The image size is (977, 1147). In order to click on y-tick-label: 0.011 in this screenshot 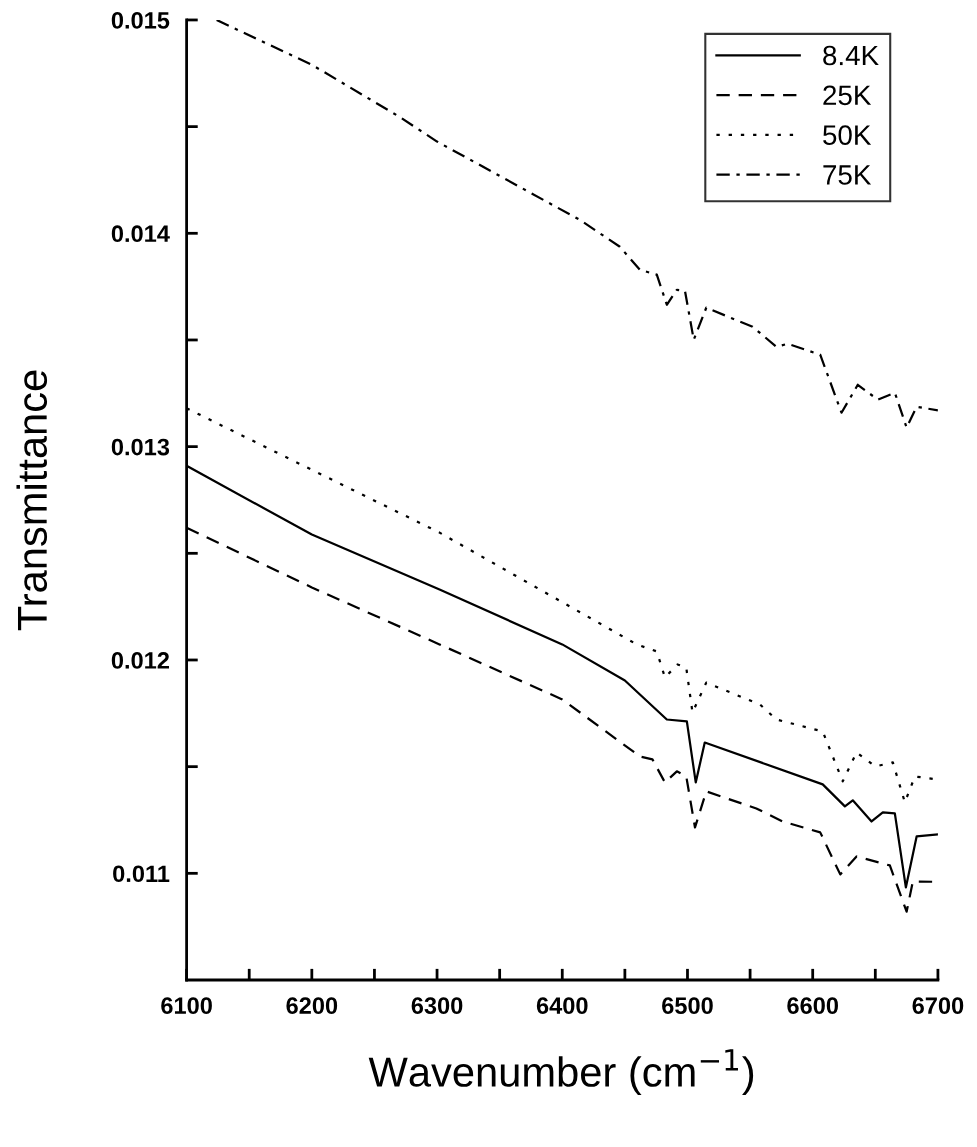, I will do `click(141, 874)`.